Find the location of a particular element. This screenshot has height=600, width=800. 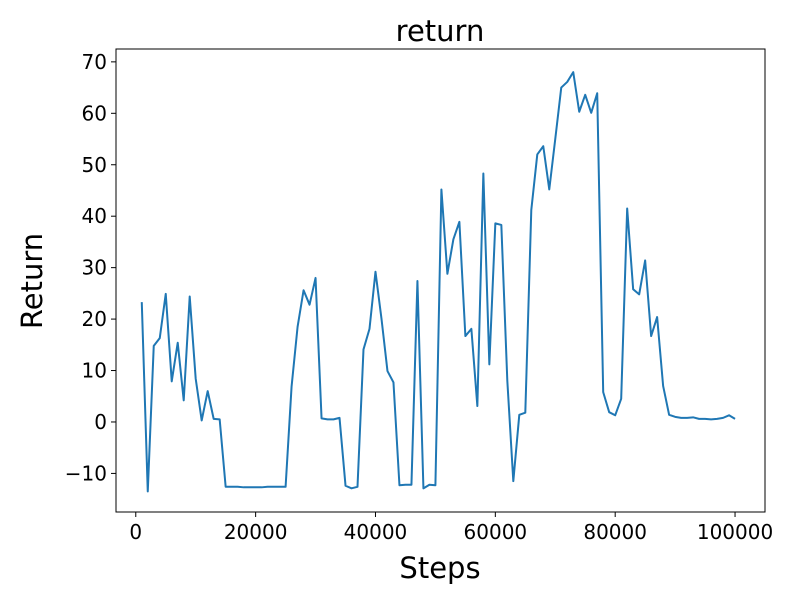

y-tick-label: 10 is located at coordinates (94, 371).